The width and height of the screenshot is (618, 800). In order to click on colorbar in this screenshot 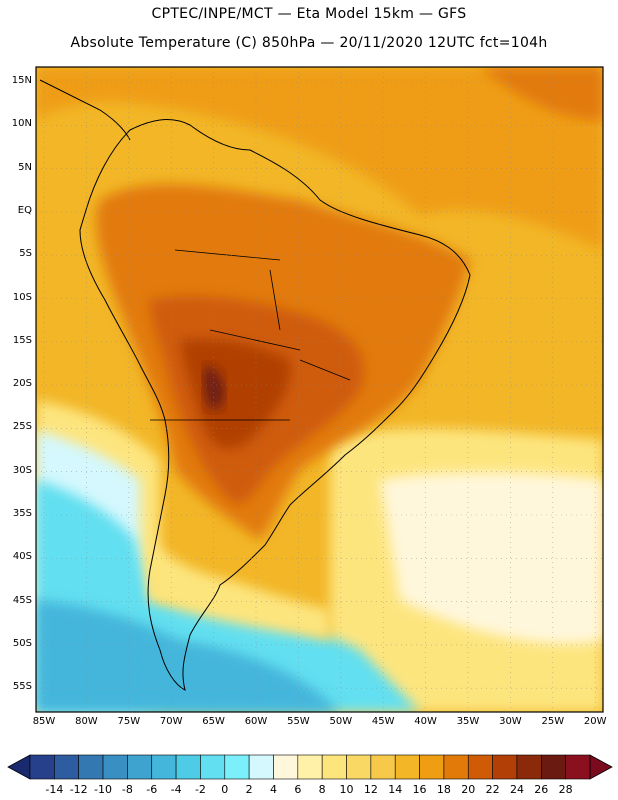, I will do `click(310, 767)`.